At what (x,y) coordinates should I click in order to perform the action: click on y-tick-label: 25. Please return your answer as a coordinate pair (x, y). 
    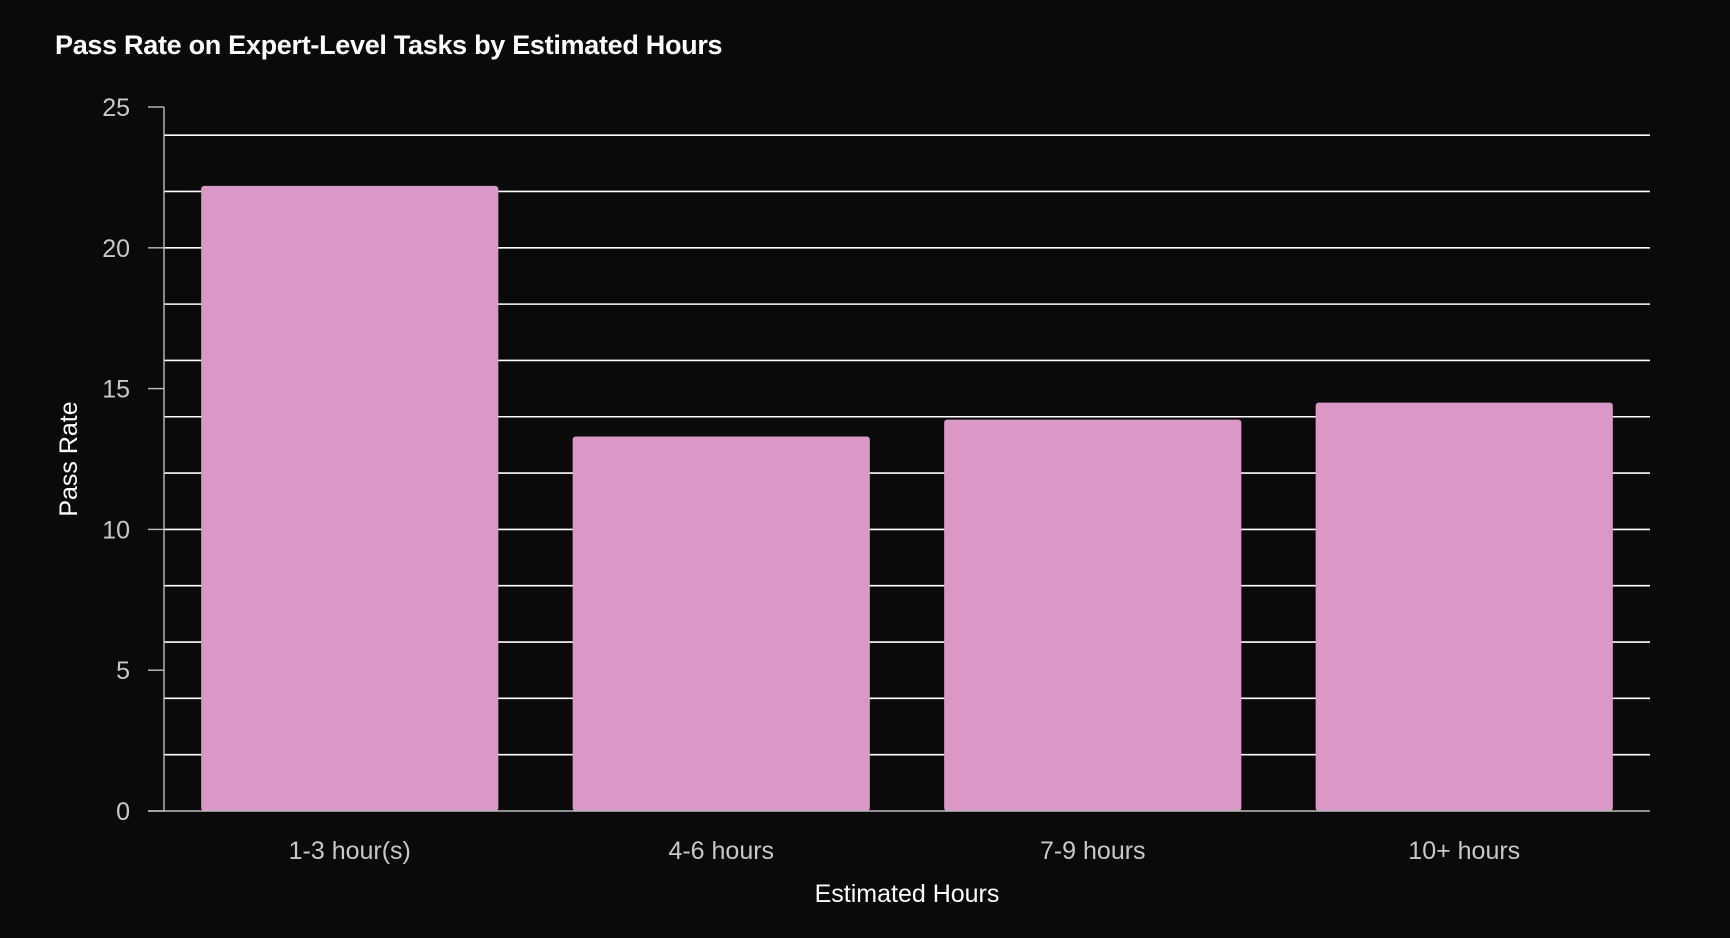
    Looking at the image, I should click on (116, 108).